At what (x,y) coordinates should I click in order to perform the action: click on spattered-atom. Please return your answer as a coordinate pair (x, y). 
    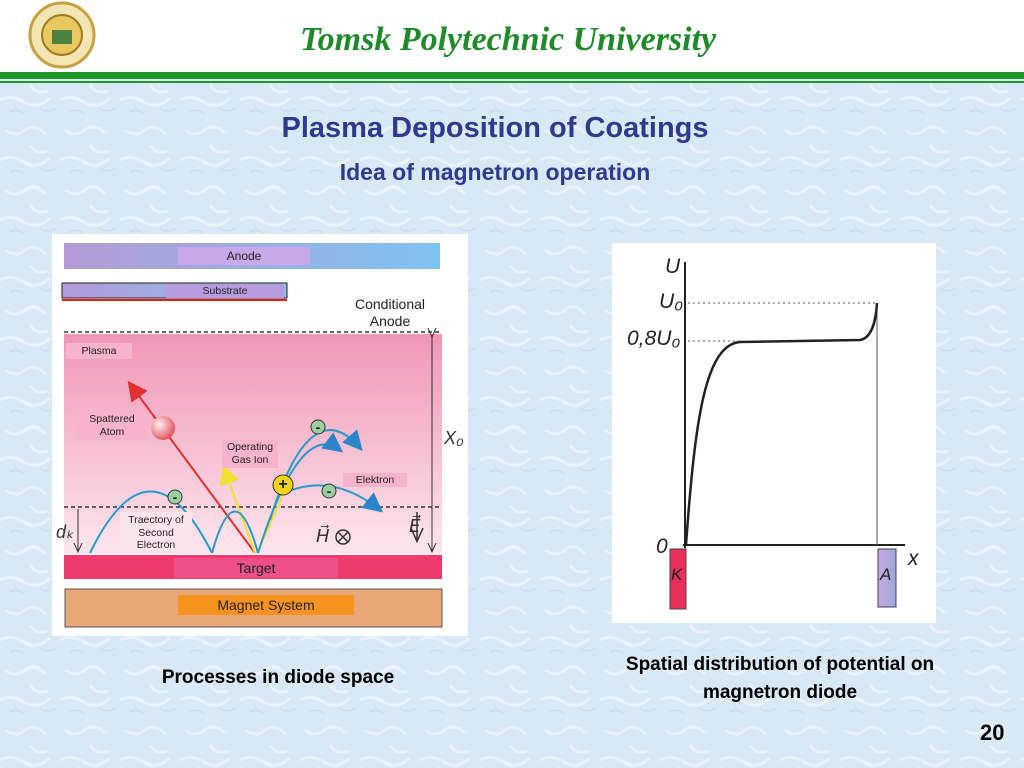
    Looking at the image, I should click on (163, 428).